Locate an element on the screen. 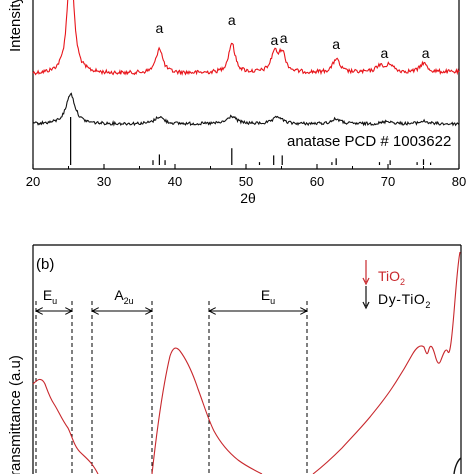  reference-peaks is located at coordinates (251, 141).